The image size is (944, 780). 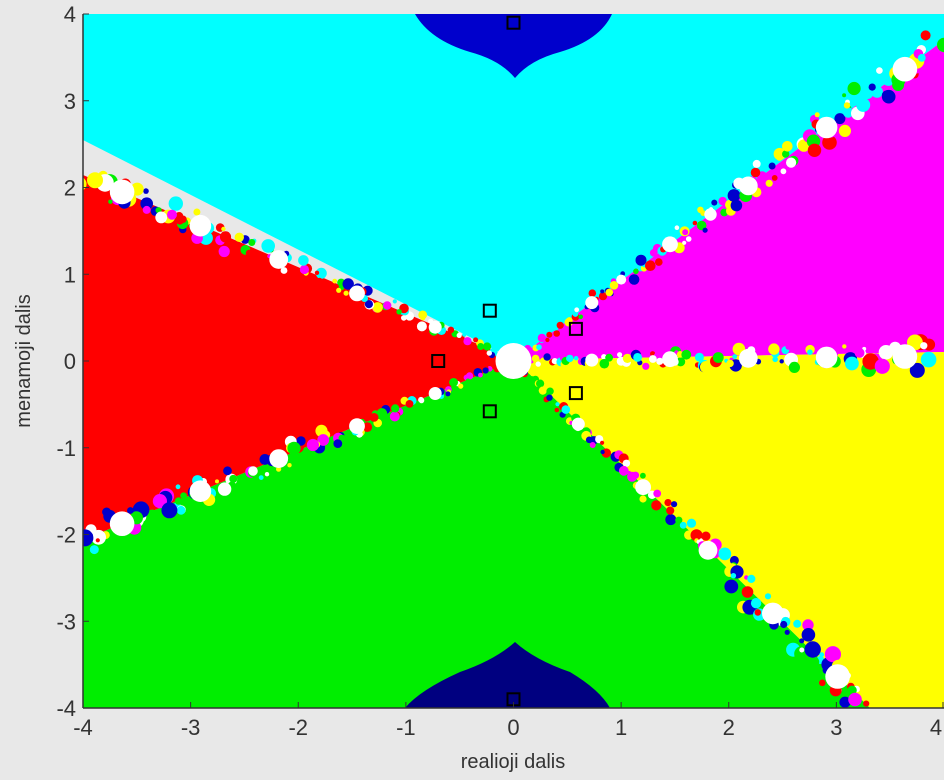 What do you see at coordinates (836, 727) in the screenshot?
I see `x-tick-label: 3` at bounding box center [836, 727].